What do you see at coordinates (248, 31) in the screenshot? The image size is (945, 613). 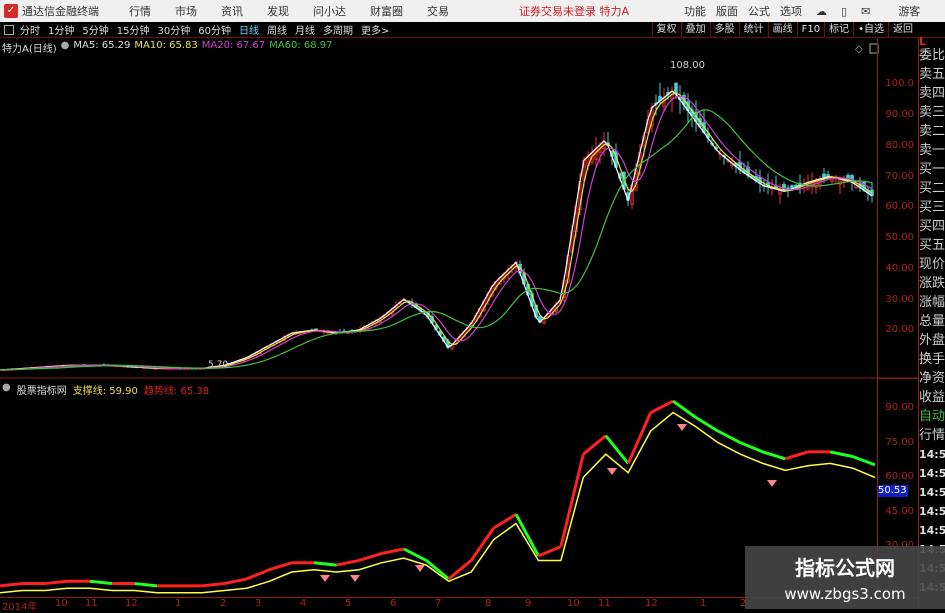 I see `period-tab-active: 日线` at bounding box center [248, 31].